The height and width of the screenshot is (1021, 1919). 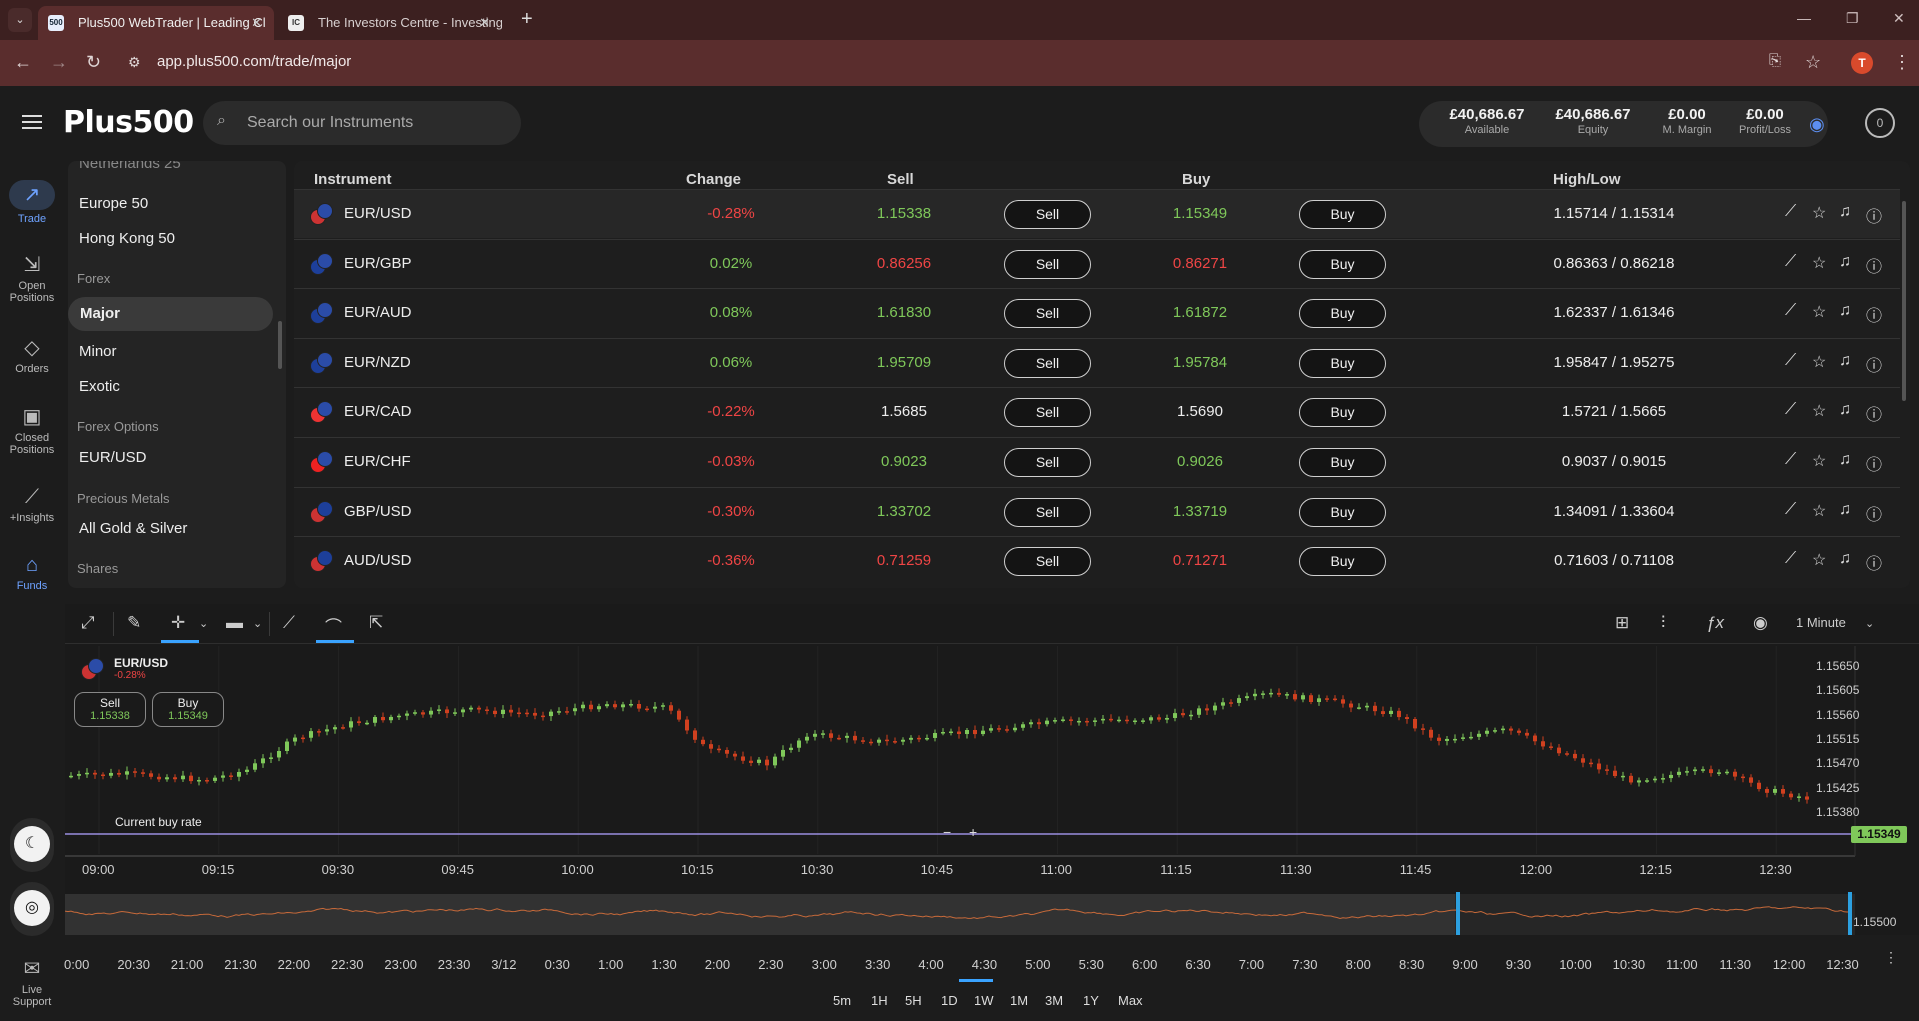 What do you see at coordinates (376, 622) in the screenshot?
I see `external-link-icon: ⇱` at bounding box center [376, 622].